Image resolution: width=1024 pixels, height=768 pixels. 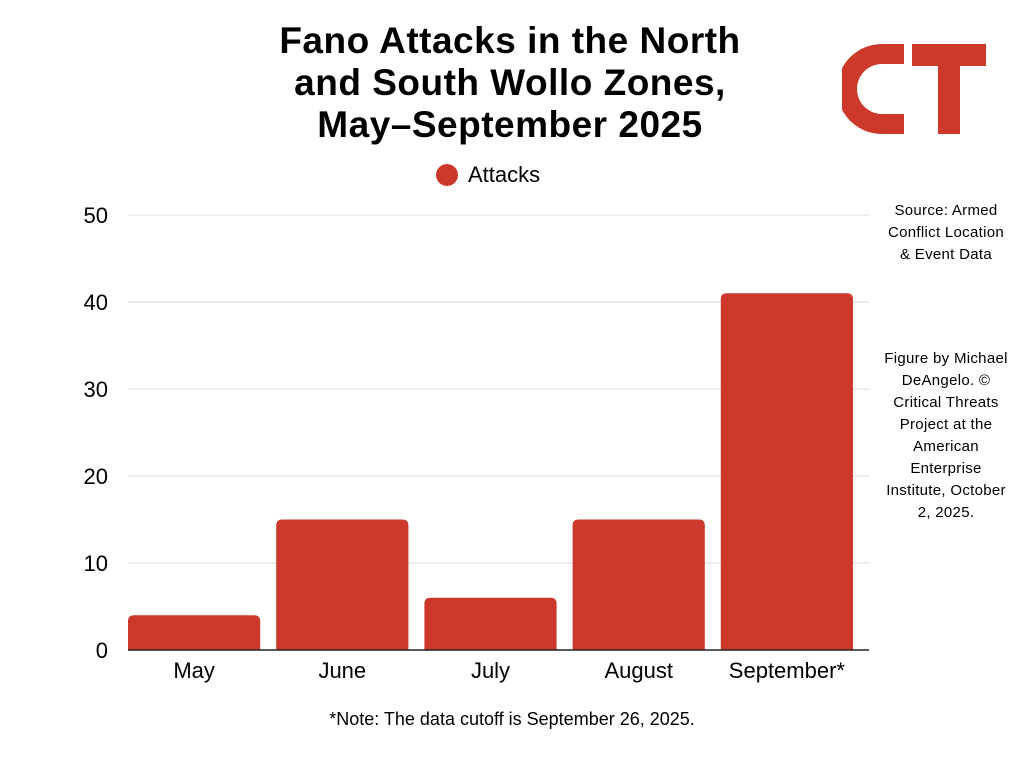 I want to click on x-tick-label: July, so click(x=490, y=670).